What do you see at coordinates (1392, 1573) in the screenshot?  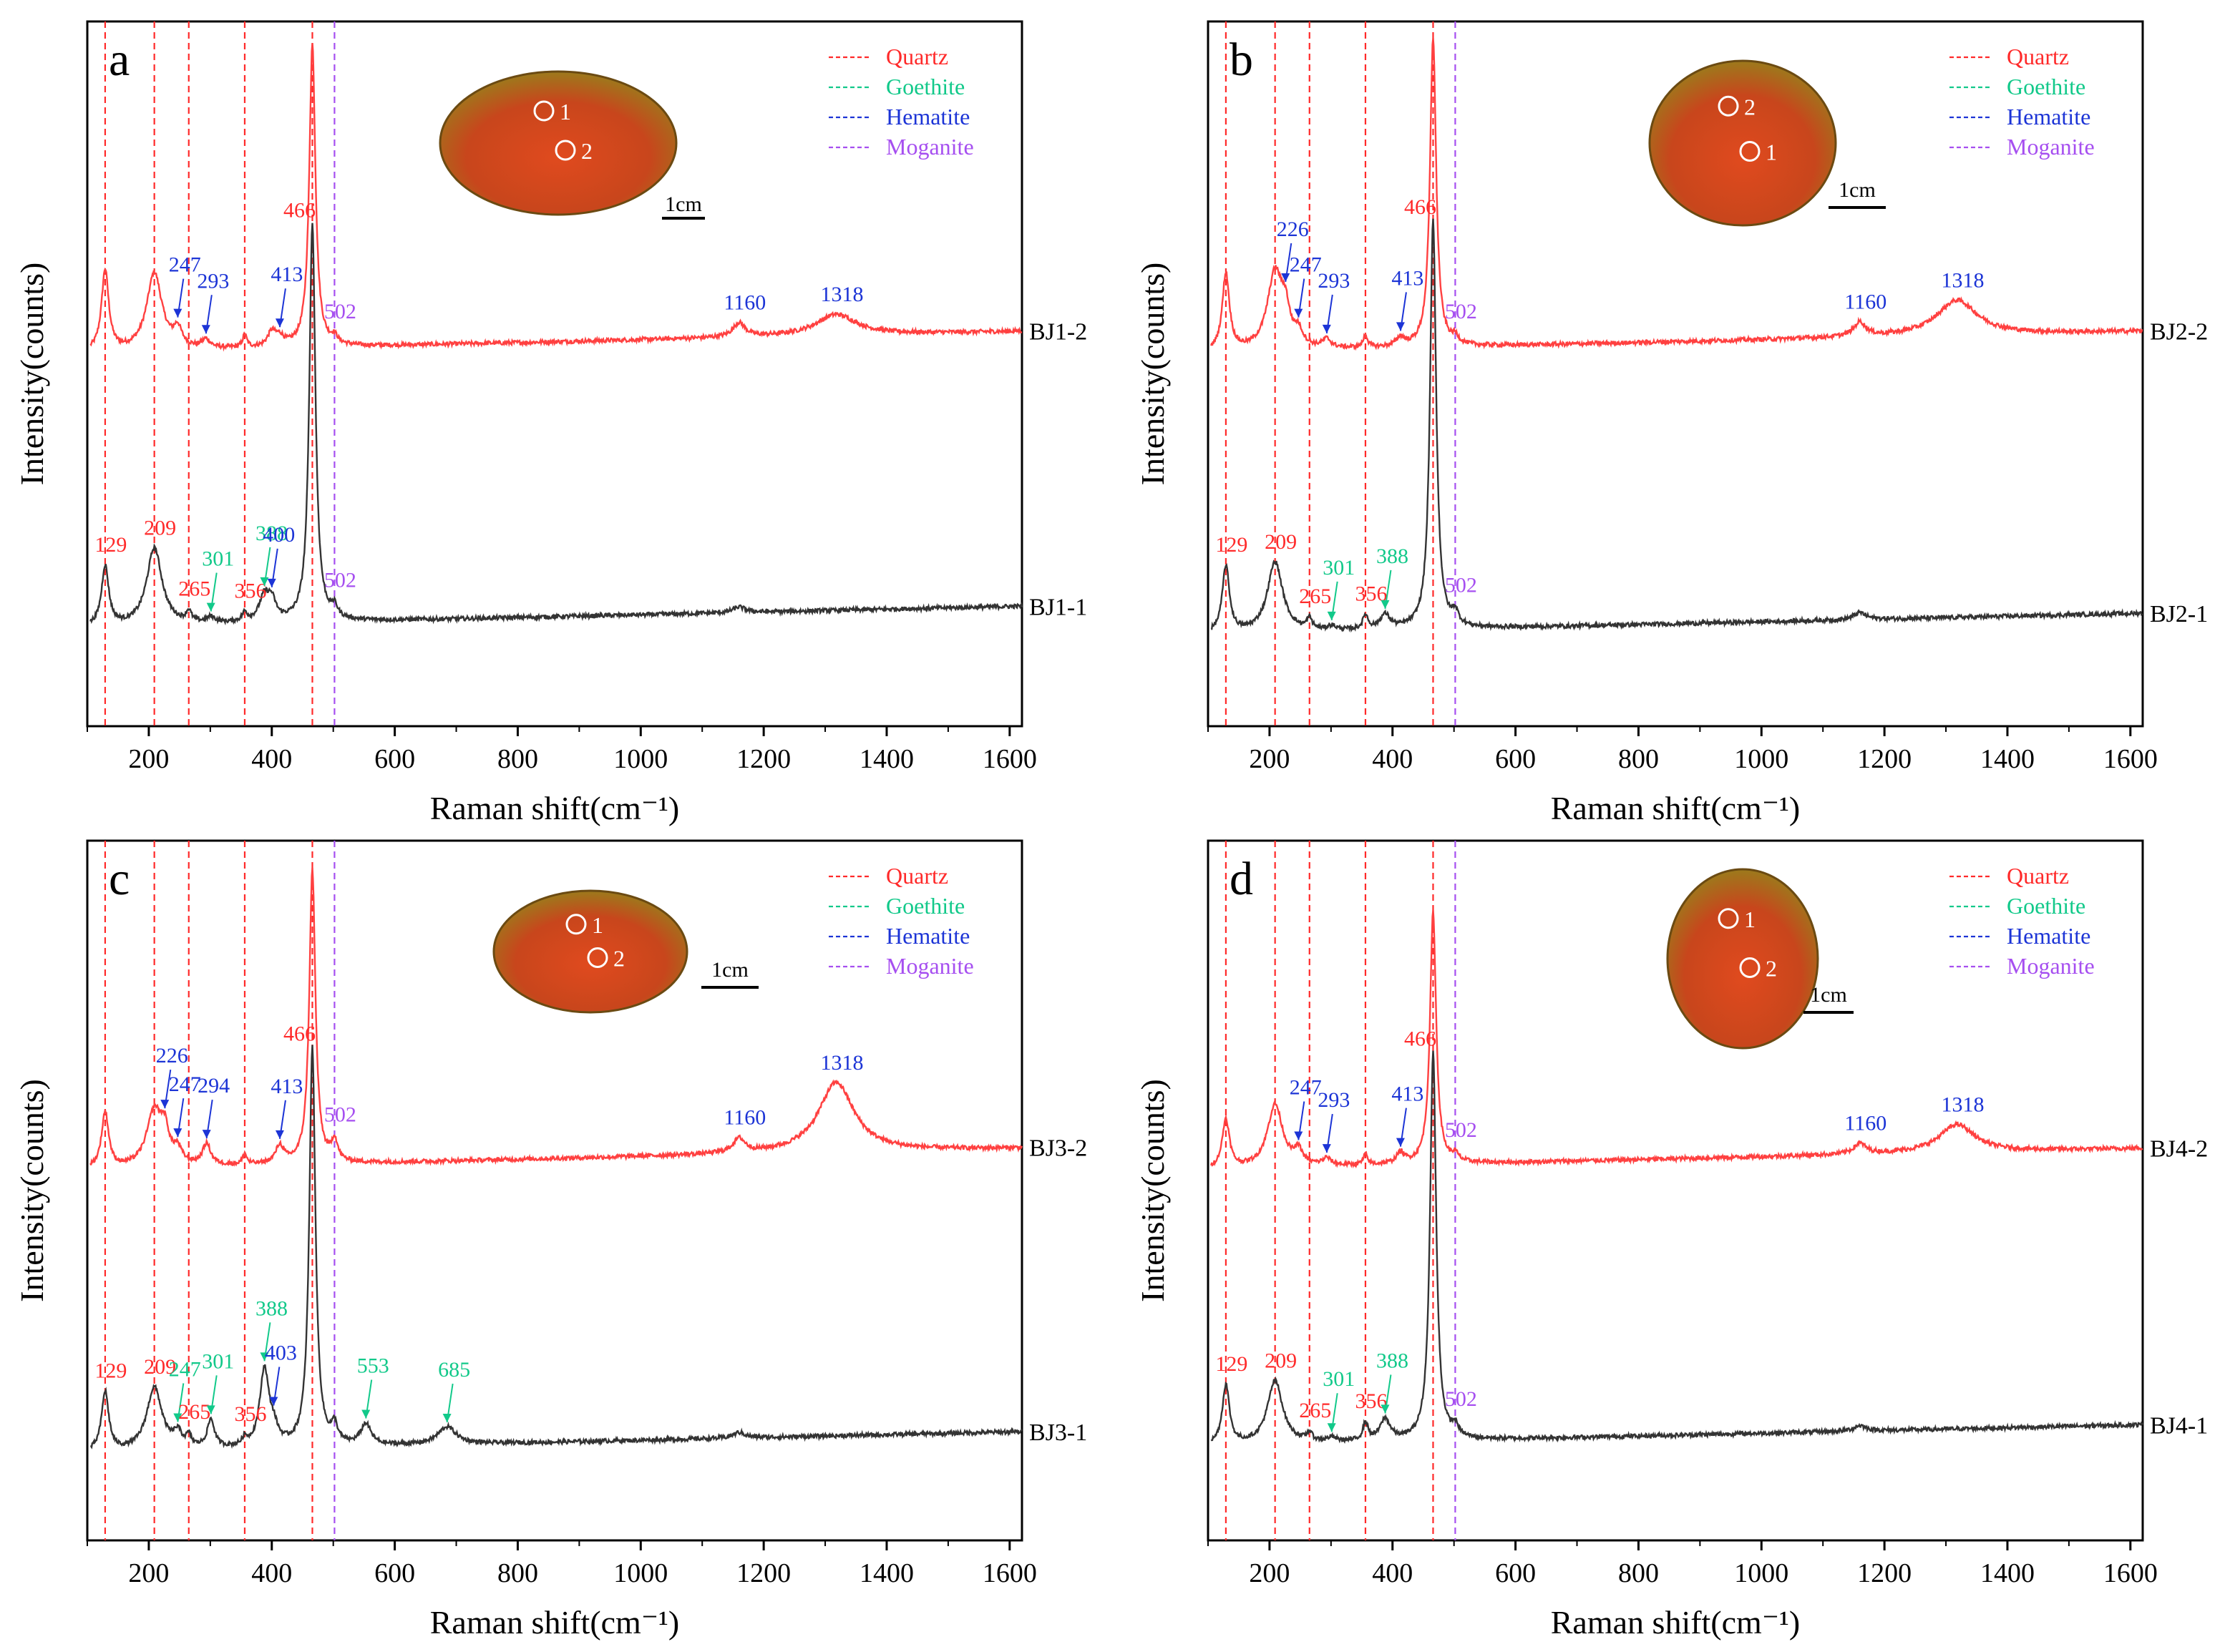 I see `x-tick-label: 400` at bounding box center [1392, 1573].